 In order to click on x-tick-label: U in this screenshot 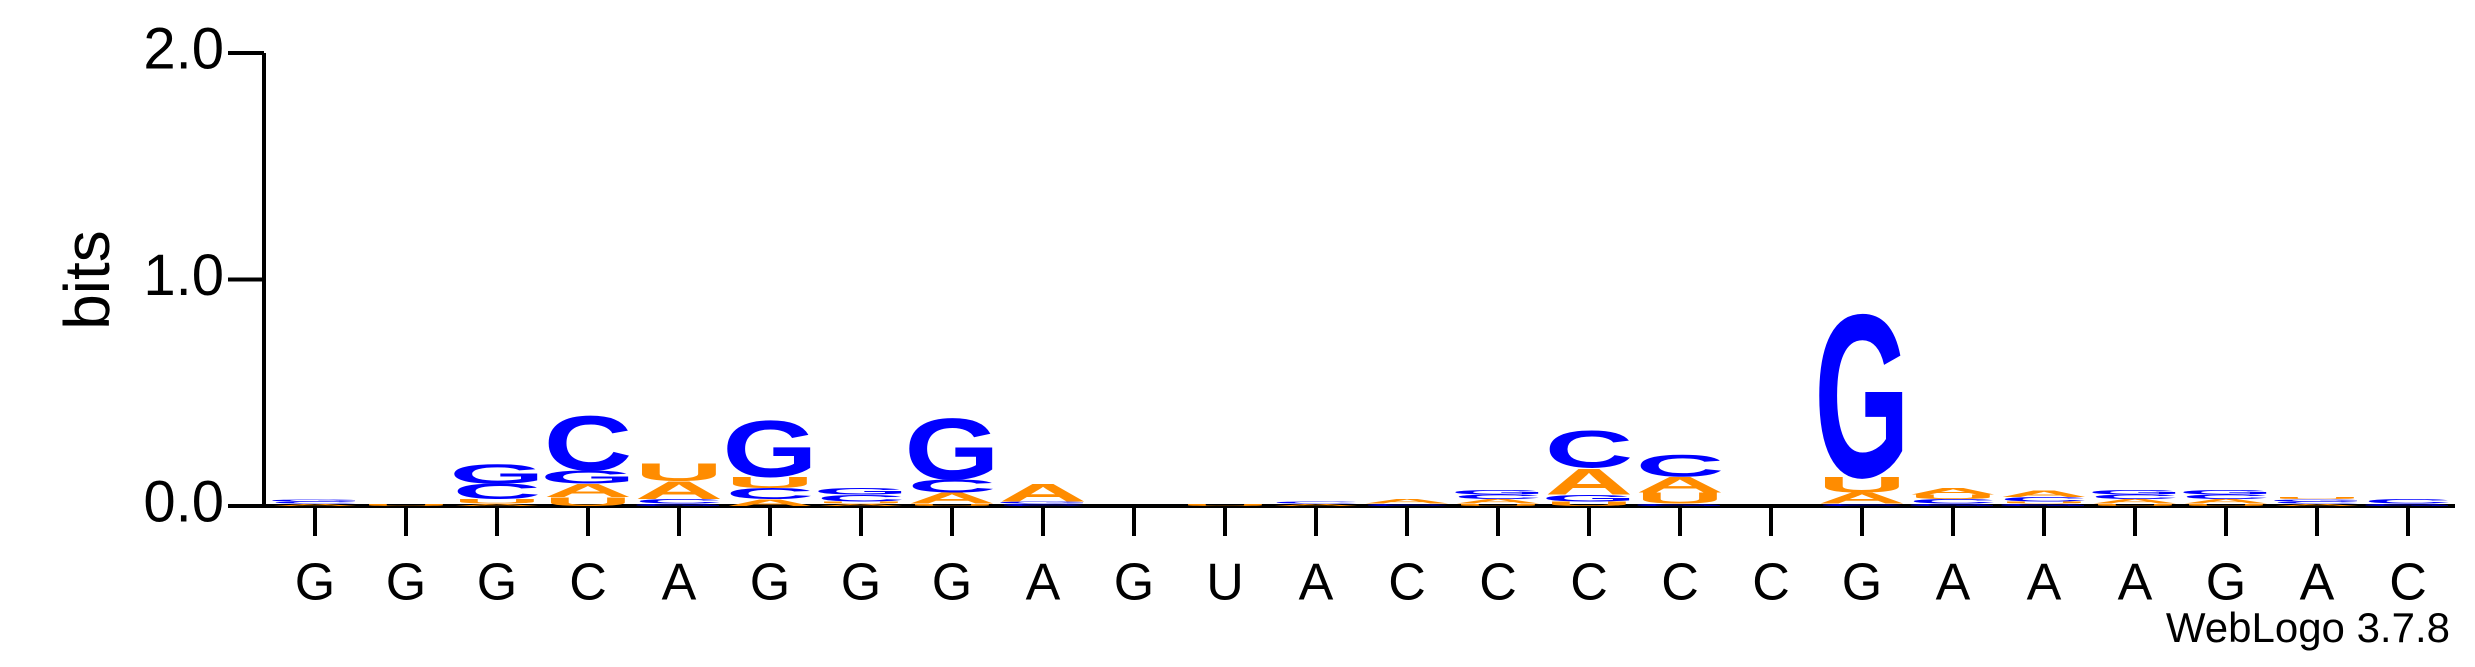, I will do `click(1225, 583)`.